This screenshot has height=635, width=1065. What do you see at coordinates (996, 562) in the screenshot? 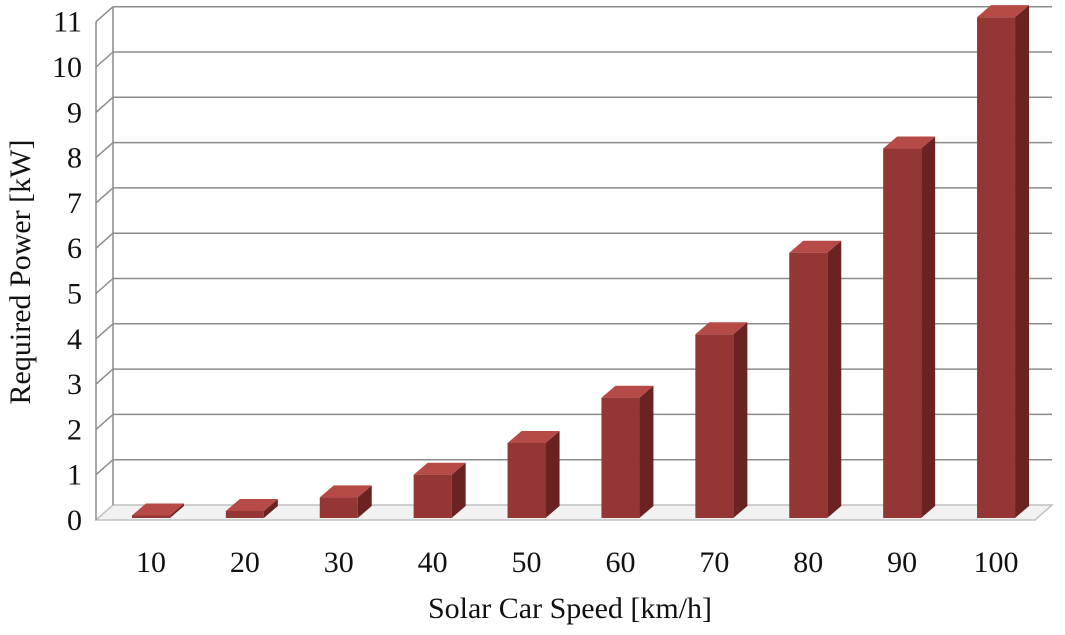
I see `x-tick-label: 100` at bounding box center [996, 562].